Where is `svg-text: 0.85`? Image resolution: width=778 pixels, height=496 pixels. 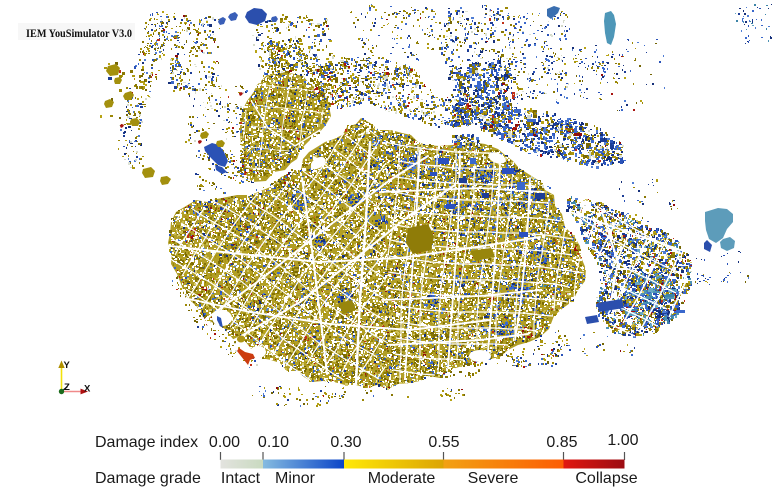
svg-text: 0.85 is located at coordinates (561, 442).